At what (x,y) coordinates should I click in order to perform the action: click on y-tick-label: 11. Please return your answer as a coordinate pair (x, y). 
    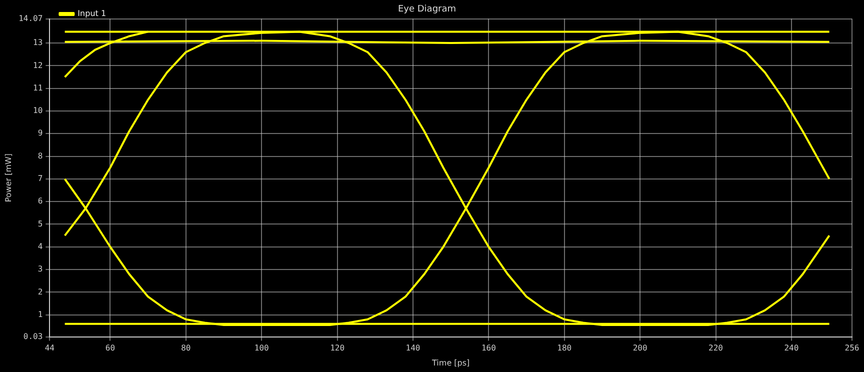
    Looking at the image, I should click on (38, 87).